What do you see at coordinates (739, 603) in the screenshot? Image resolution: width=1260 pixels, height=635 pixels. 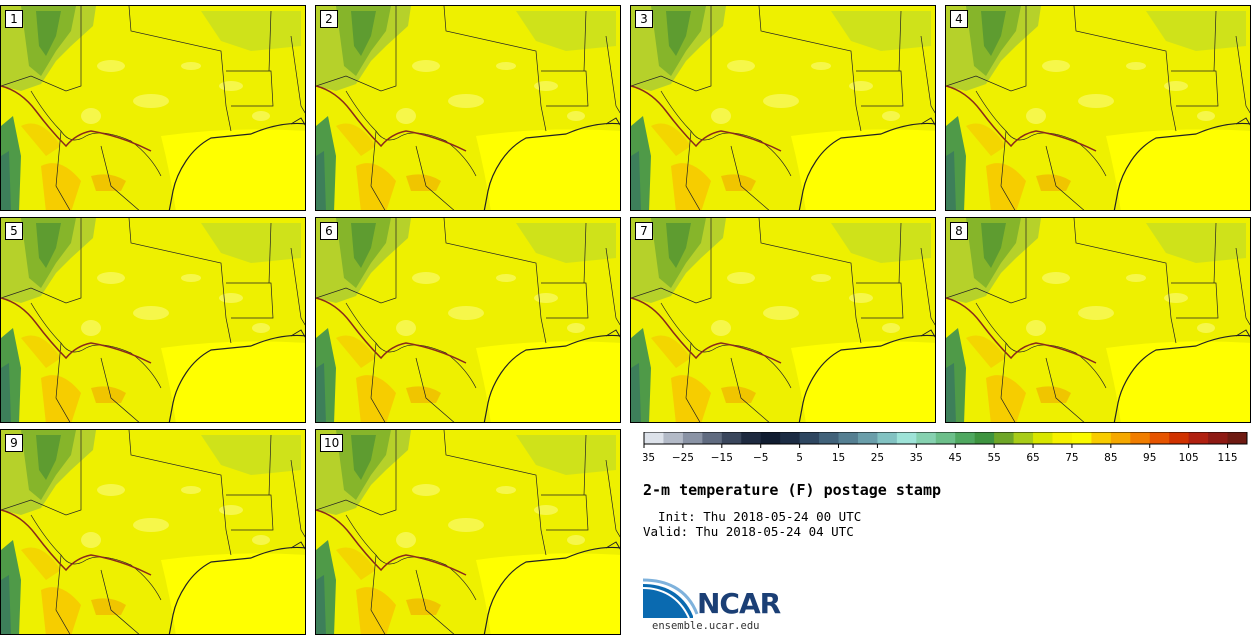 I see `ncar-logo-text: NCAR` at bounding box center [739, 603].